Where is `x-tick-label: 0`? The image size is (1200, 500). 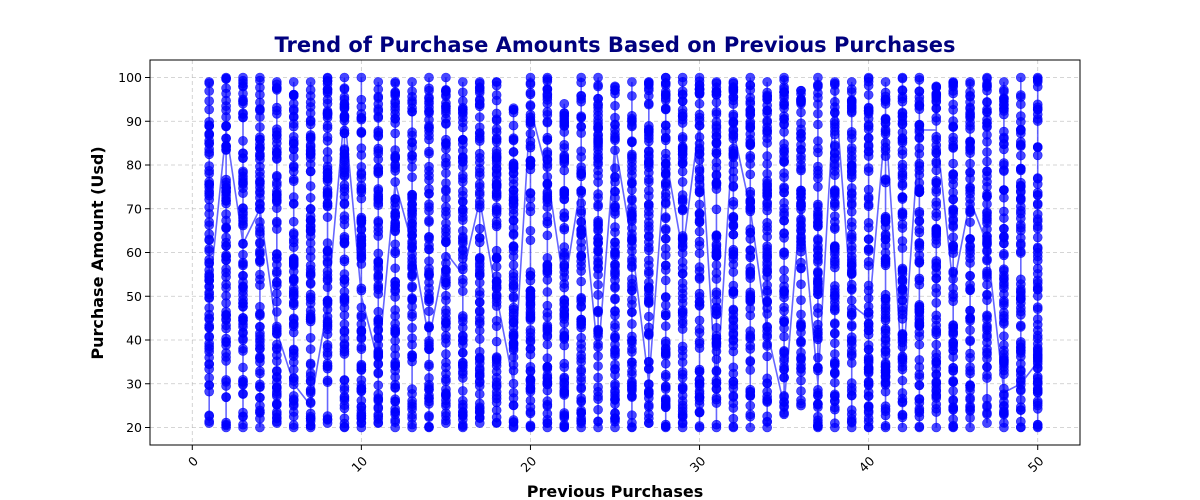
x-tick-label: 0 is located at coordinates (193, 461).